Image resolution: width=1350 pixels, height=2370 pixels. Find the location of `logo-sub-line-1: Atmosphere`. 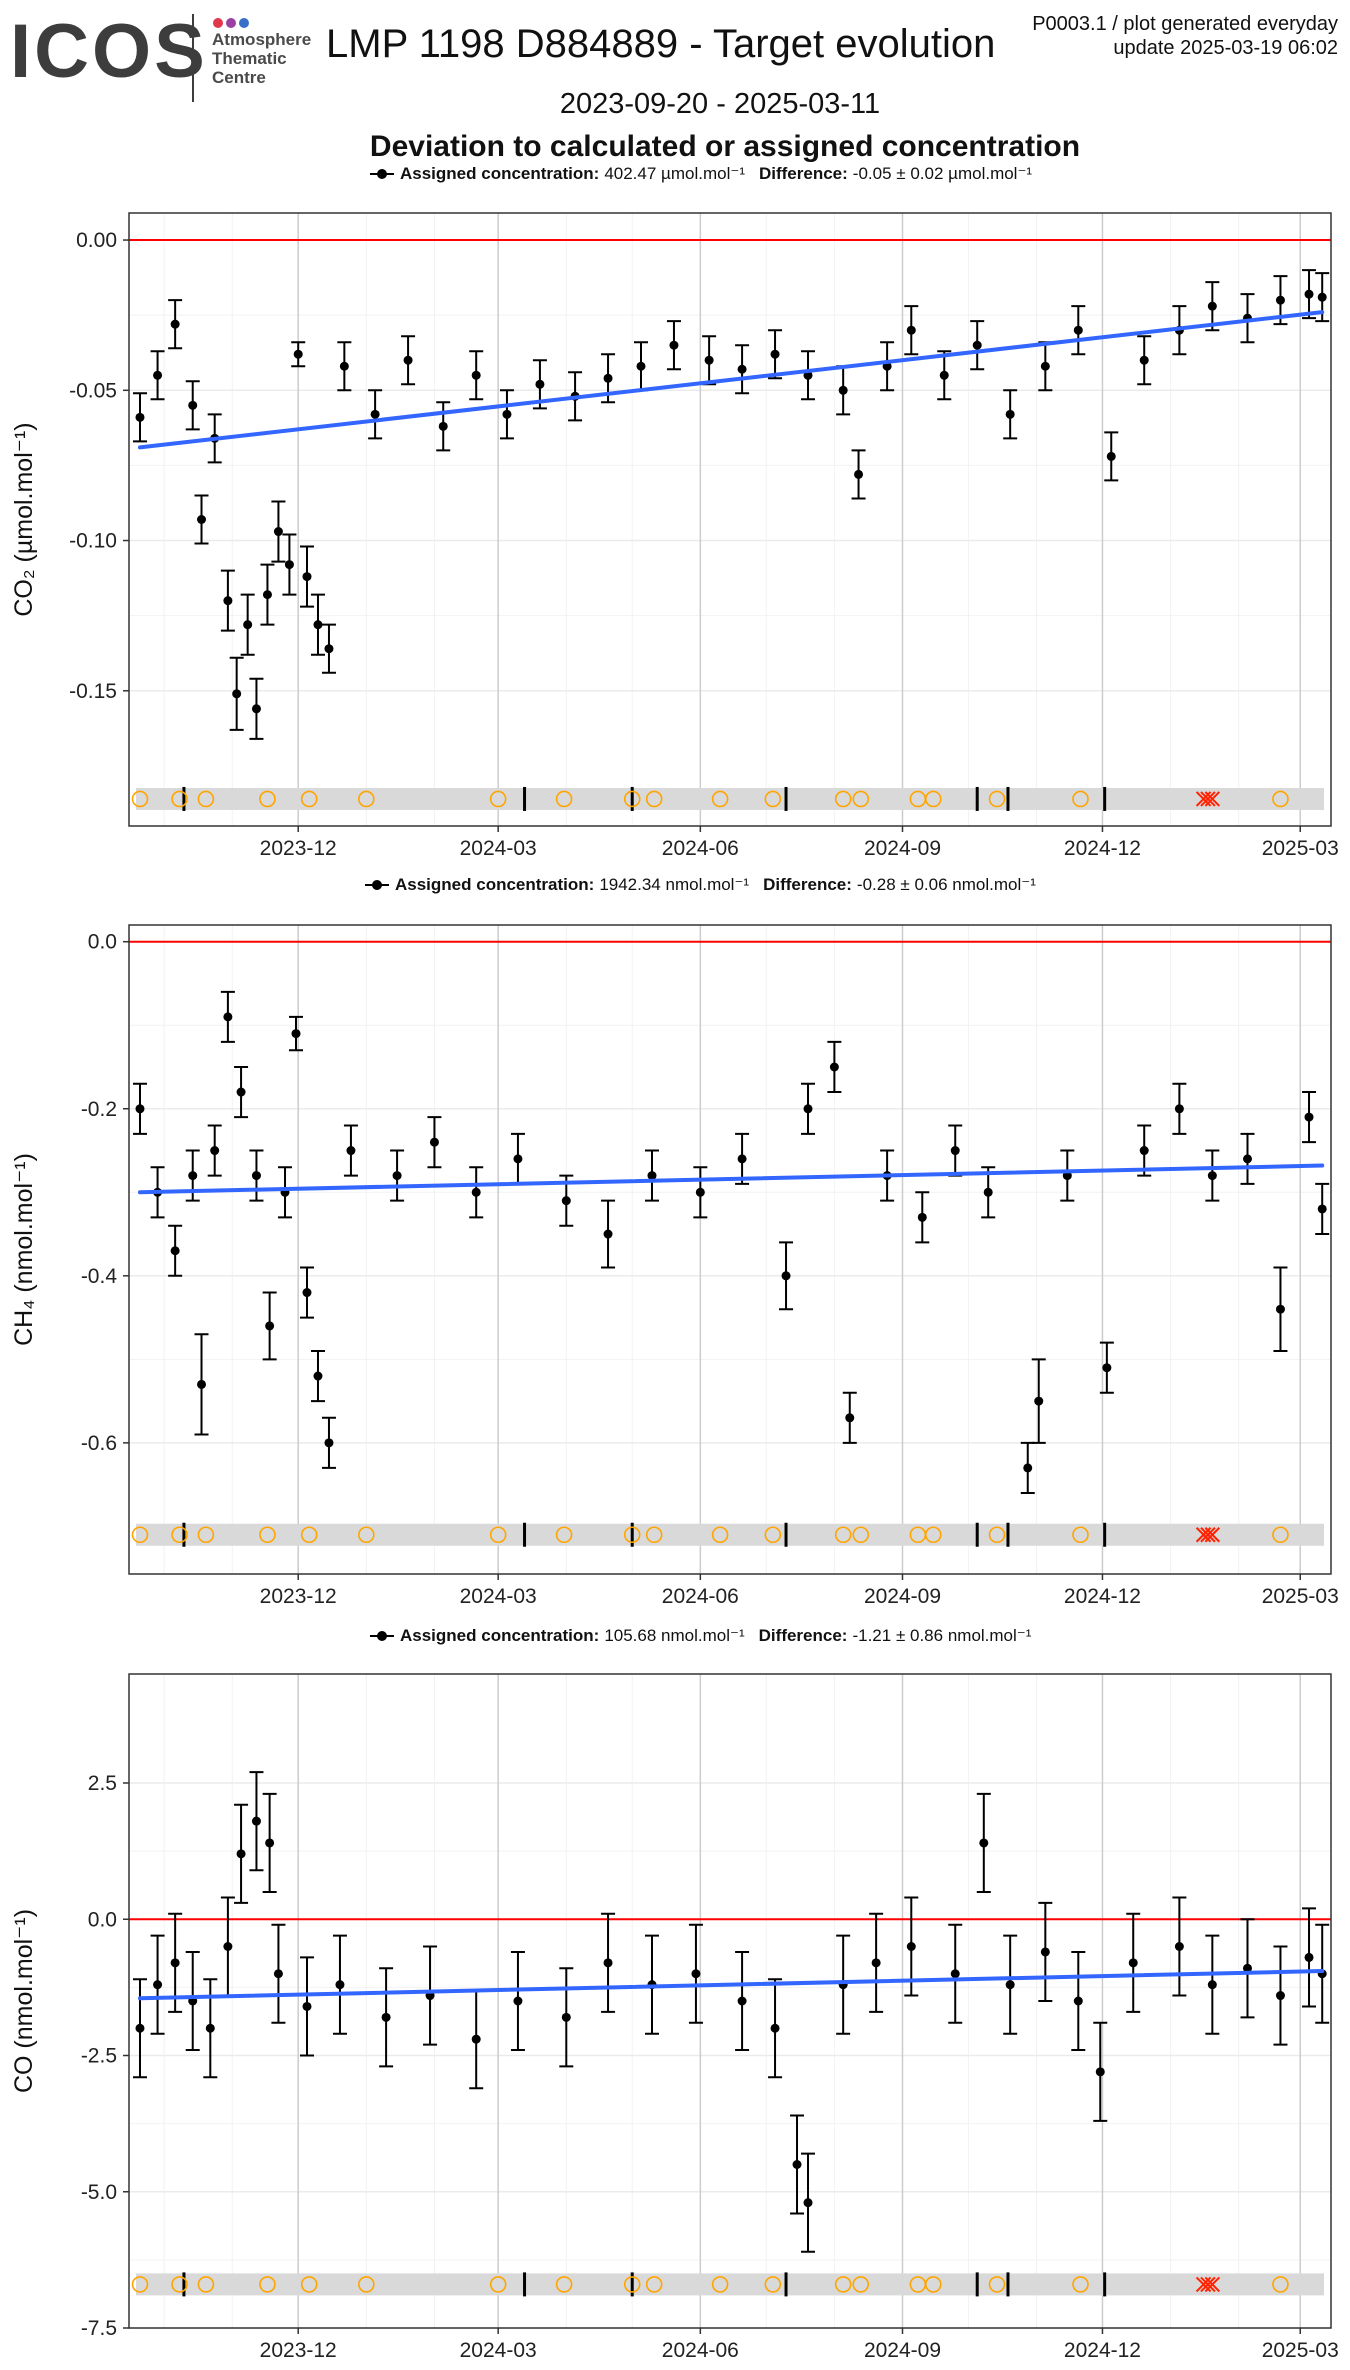

logo-sub-line-1: Atmosphere is located at coordinates (262, 39).